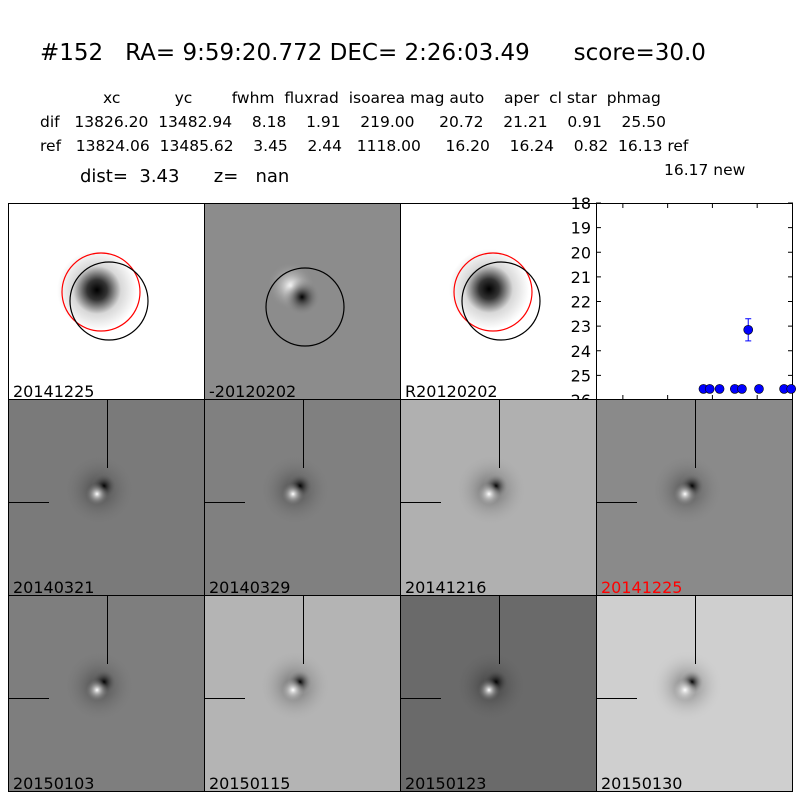 This screenshot has height=800, width=800. What do you see at coordinates (185, 176) in the screenshot?
I see `distance-redshift-line: dist= 3.43 z= nan` at bounding box center [185, 176].